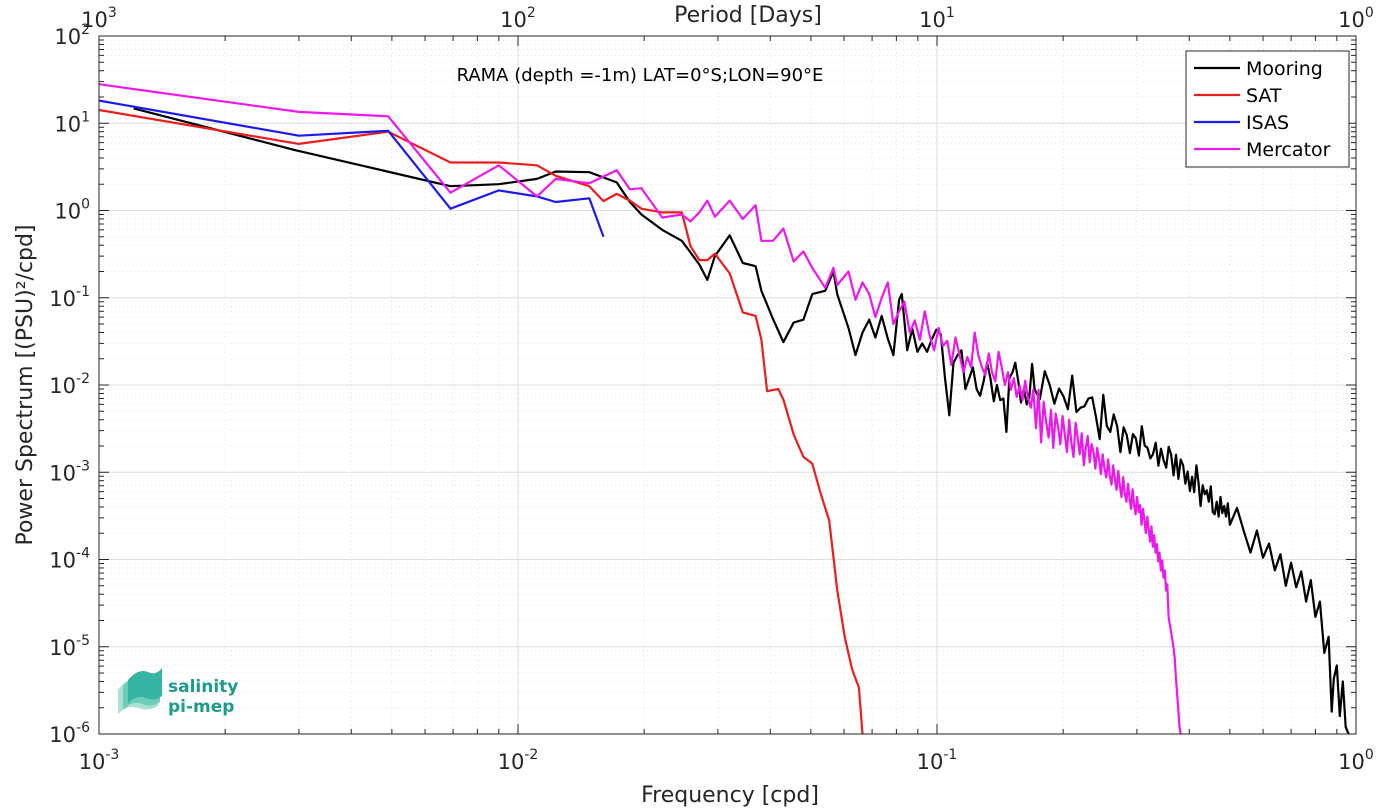 The image size is (1383, 809). What do you see at coordinates (937, 18) in the screenshot?
I see `top-tick-label: 101` at bounding box center [937, 18].